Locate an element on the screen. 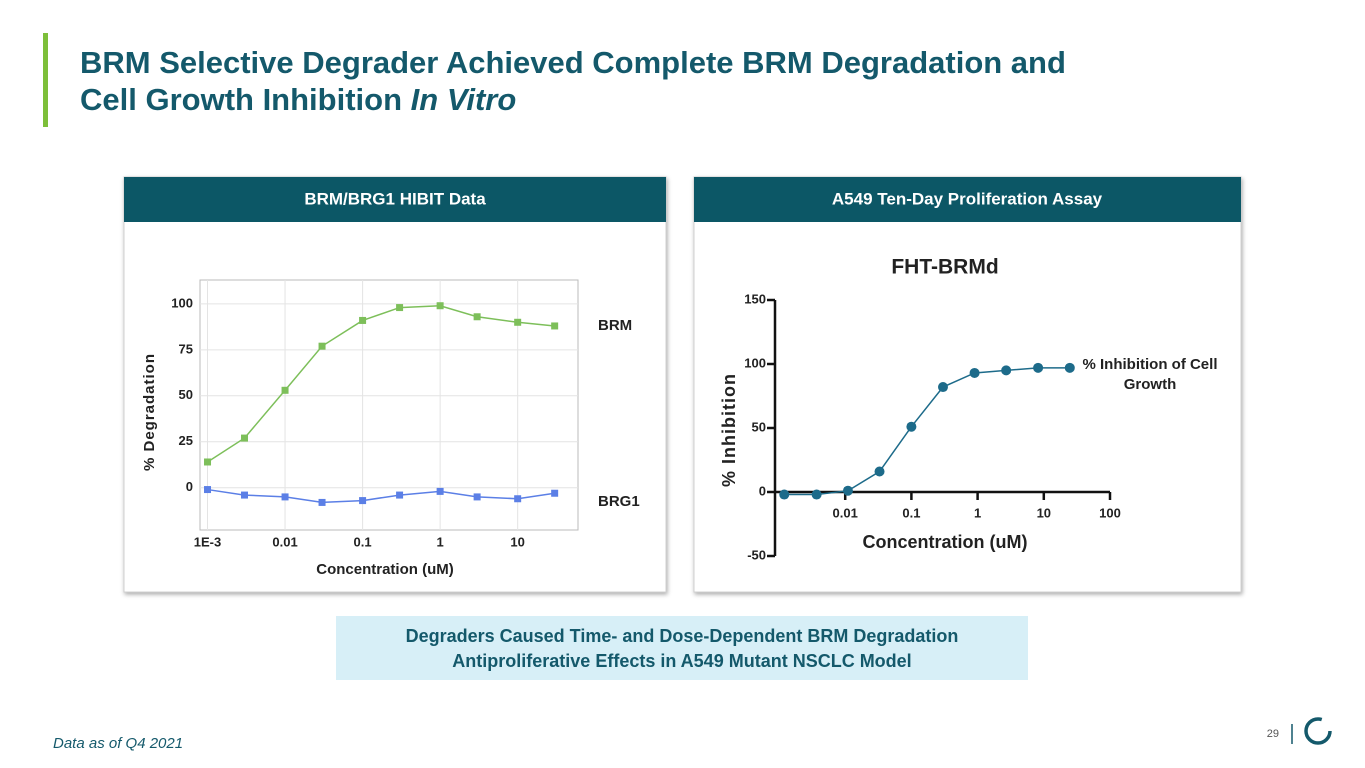 The width and height of the screenshot is (1365, 768). y-tick-label: 150 is located at coordinates (755, 298).